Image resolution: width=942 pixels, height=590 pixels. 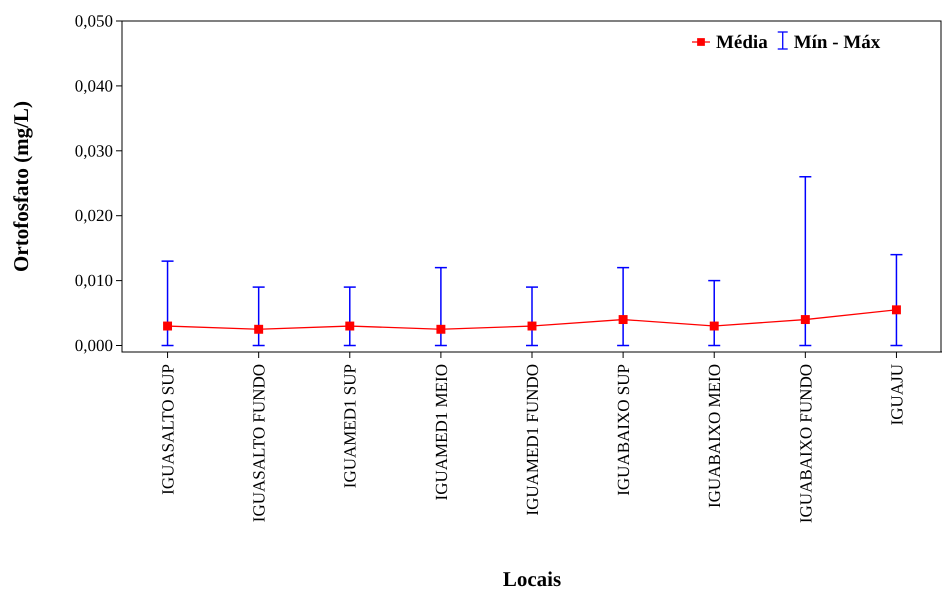 I want to click on y-tick-label: 0,050, so click(x=93, y=20).